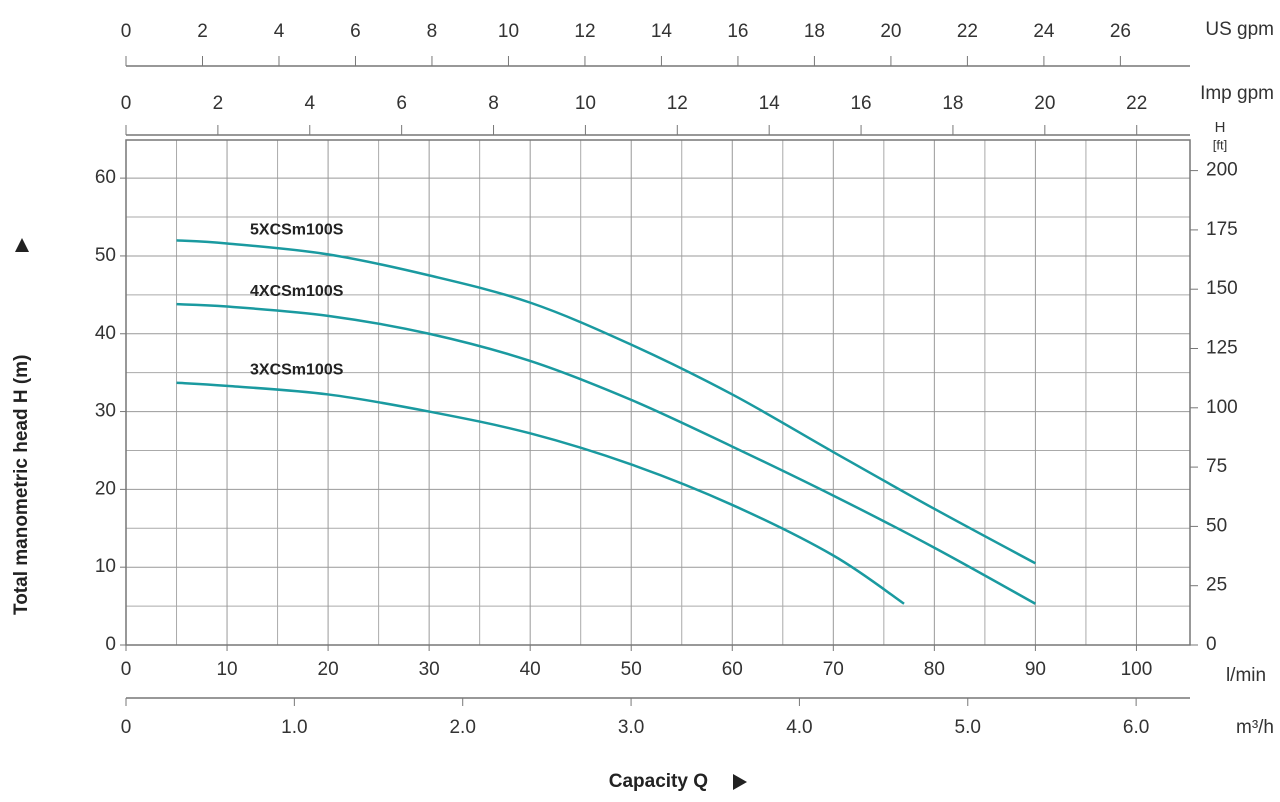 This screenshot has height=802, width=1280. I want to click on secondary-tick-label: 6.0, so click(1136, 727).